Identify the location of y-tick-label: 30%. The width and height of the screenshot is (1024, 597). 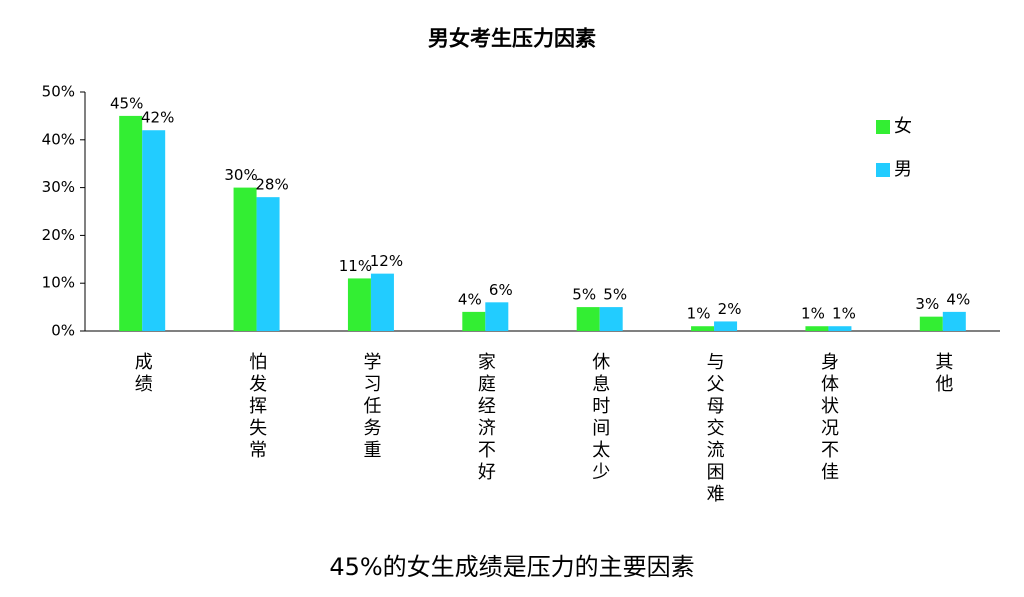
(58, 187).